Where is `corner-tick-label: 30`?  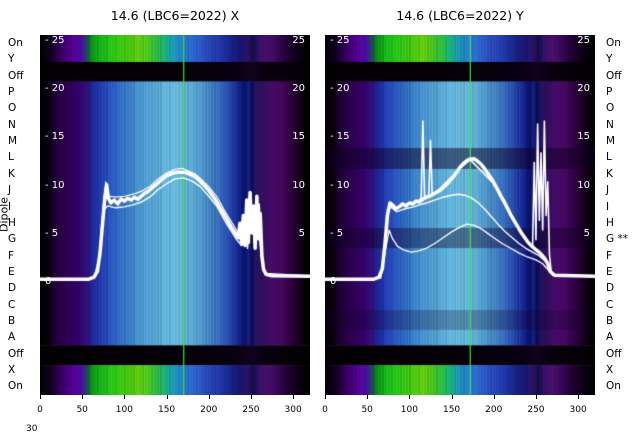
corner-tick-label: 30 is located at coordinates (32, 429).